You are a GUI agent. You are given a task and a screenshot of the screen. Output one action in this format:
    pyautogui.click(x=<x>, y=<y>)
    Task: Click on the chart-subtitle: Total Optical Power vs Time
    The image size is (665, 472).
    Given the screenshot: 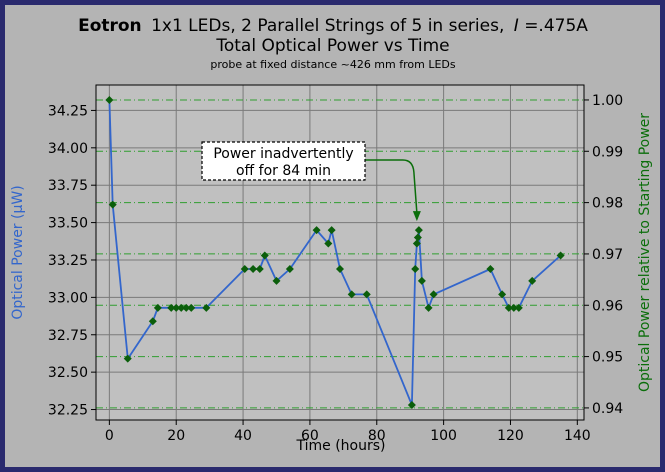 What is the action you would take?
    pyautogui.click(x=332, y=46)
    